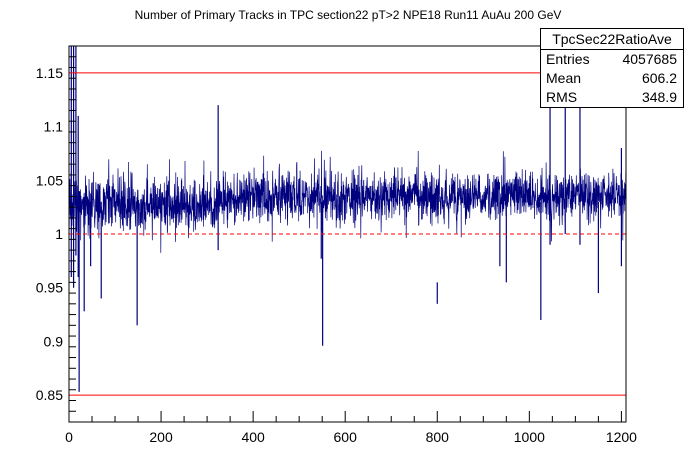 Image resolution: width=696 pixels, height=472 pixels. What do you see at coordinates (568, 59) in the screenshot?
I see `stats-entries-label: Entries` at bounding box center [568, 59].